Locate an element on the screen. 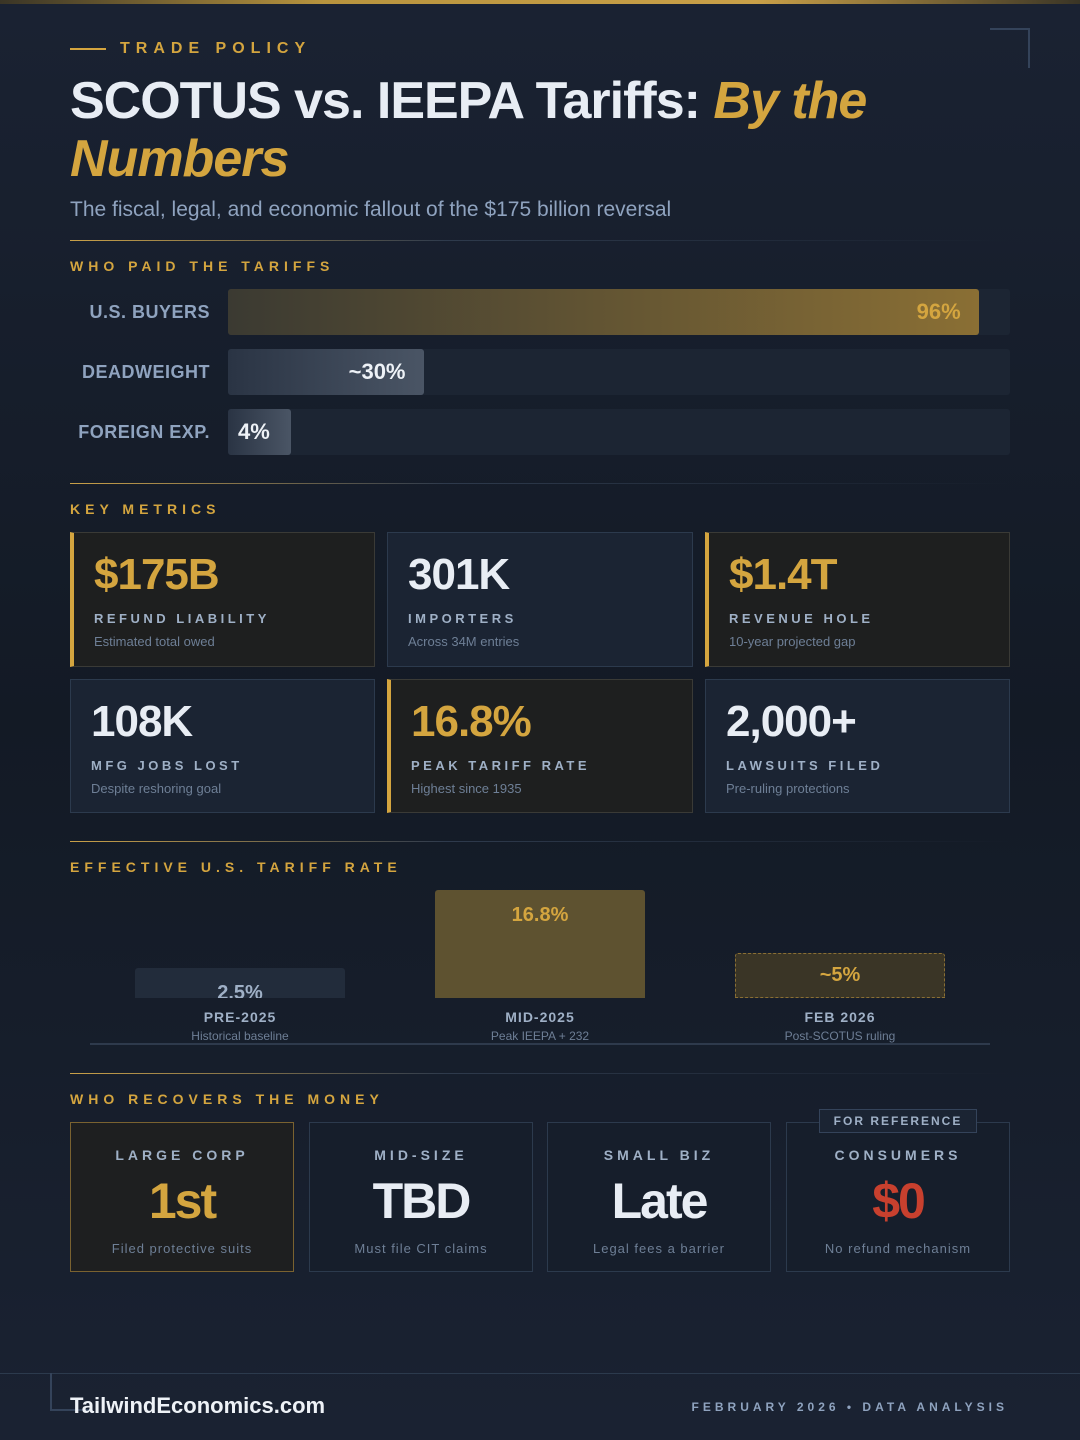  recovery-title: SMALL BIZ is located at coordinates (659, 1155).